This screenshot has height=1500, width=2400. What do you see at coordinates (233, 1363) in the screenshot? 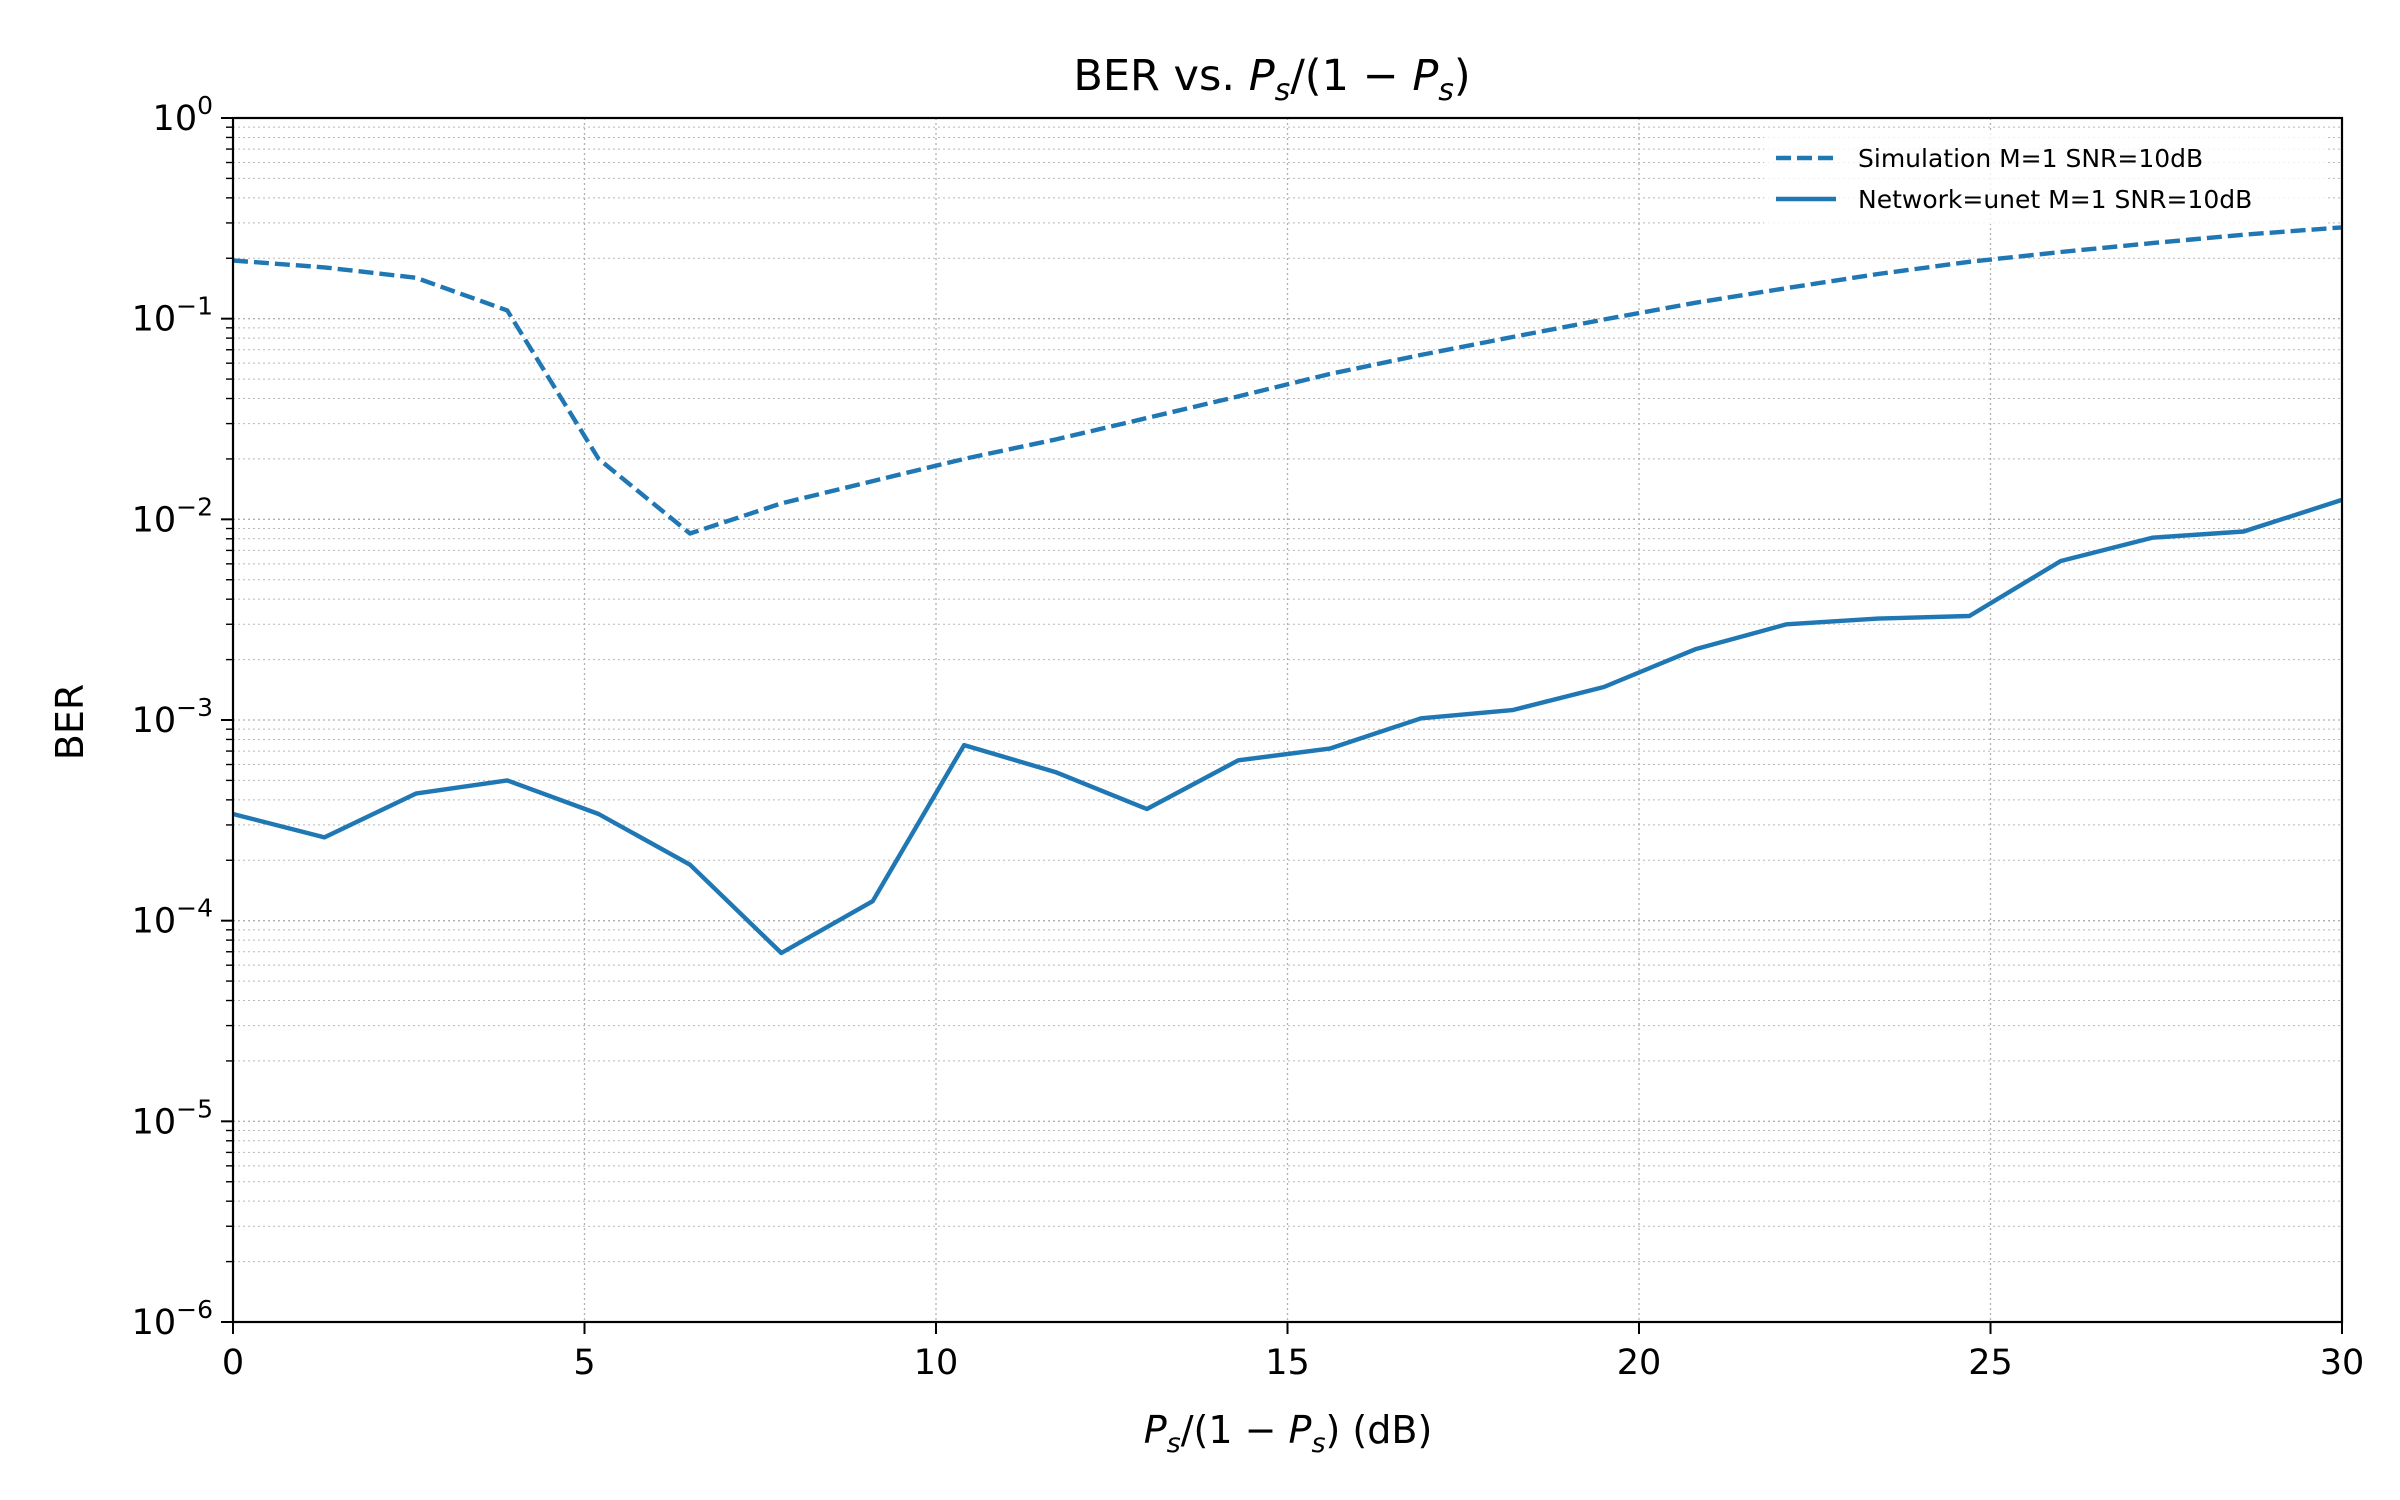
I see `x-tick-label: 0` at bounding box center [233, 1363].